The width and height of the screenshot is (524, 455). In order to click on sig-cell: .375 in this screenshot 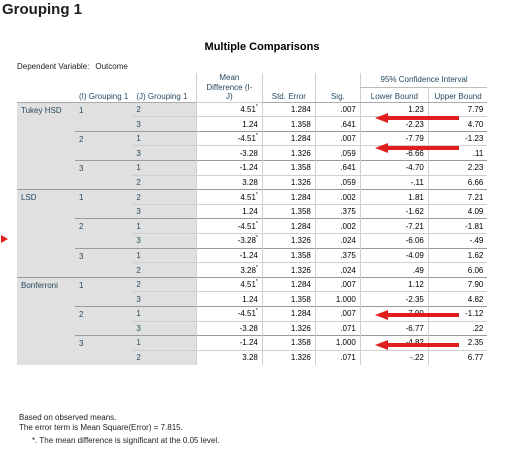, I will do `click(337, 255)`.